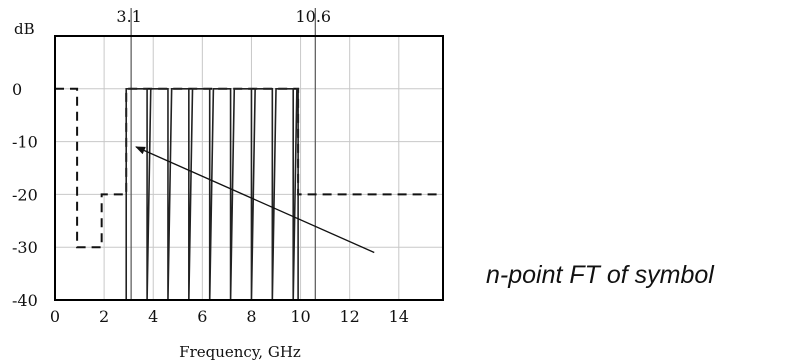 The width and height of the screenshot is (795, 363). Describe the element at coordinates (251, 316) in the screenshot. I see `x-tick-label: 8` at that location.